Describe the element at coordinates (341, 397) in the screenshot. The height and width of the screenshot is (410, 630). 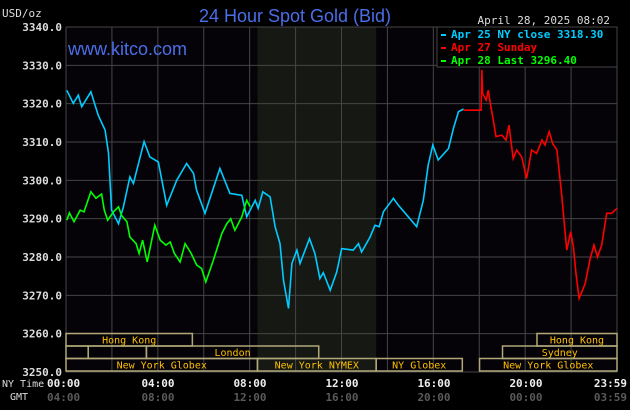
I see `x-tick-label-gmt: 16:00` at that location.